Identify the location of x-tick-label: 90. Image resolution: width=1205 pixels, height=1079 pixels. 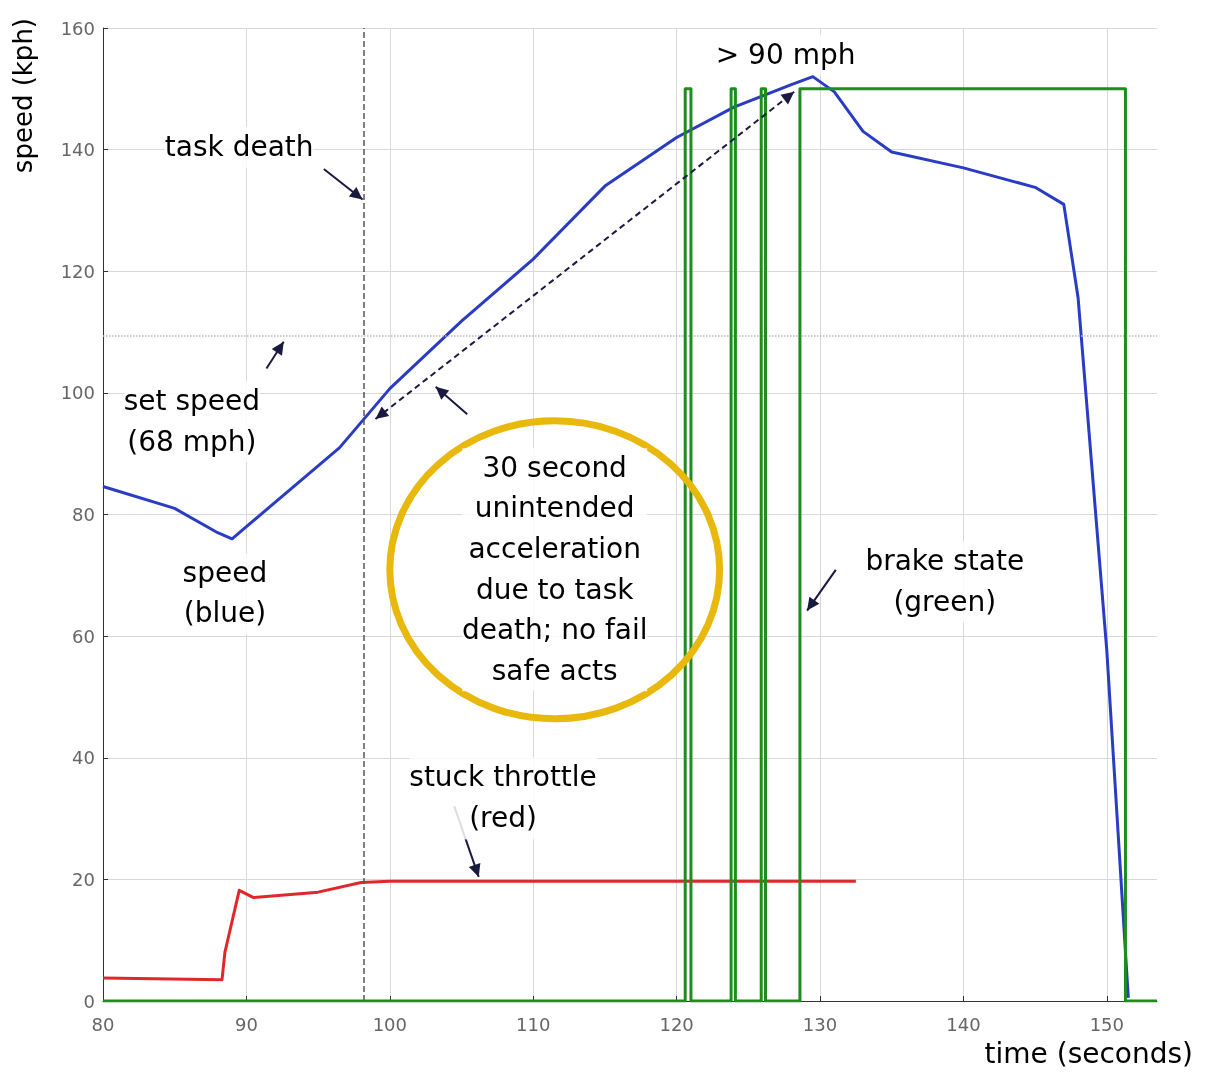
(246, 1024).